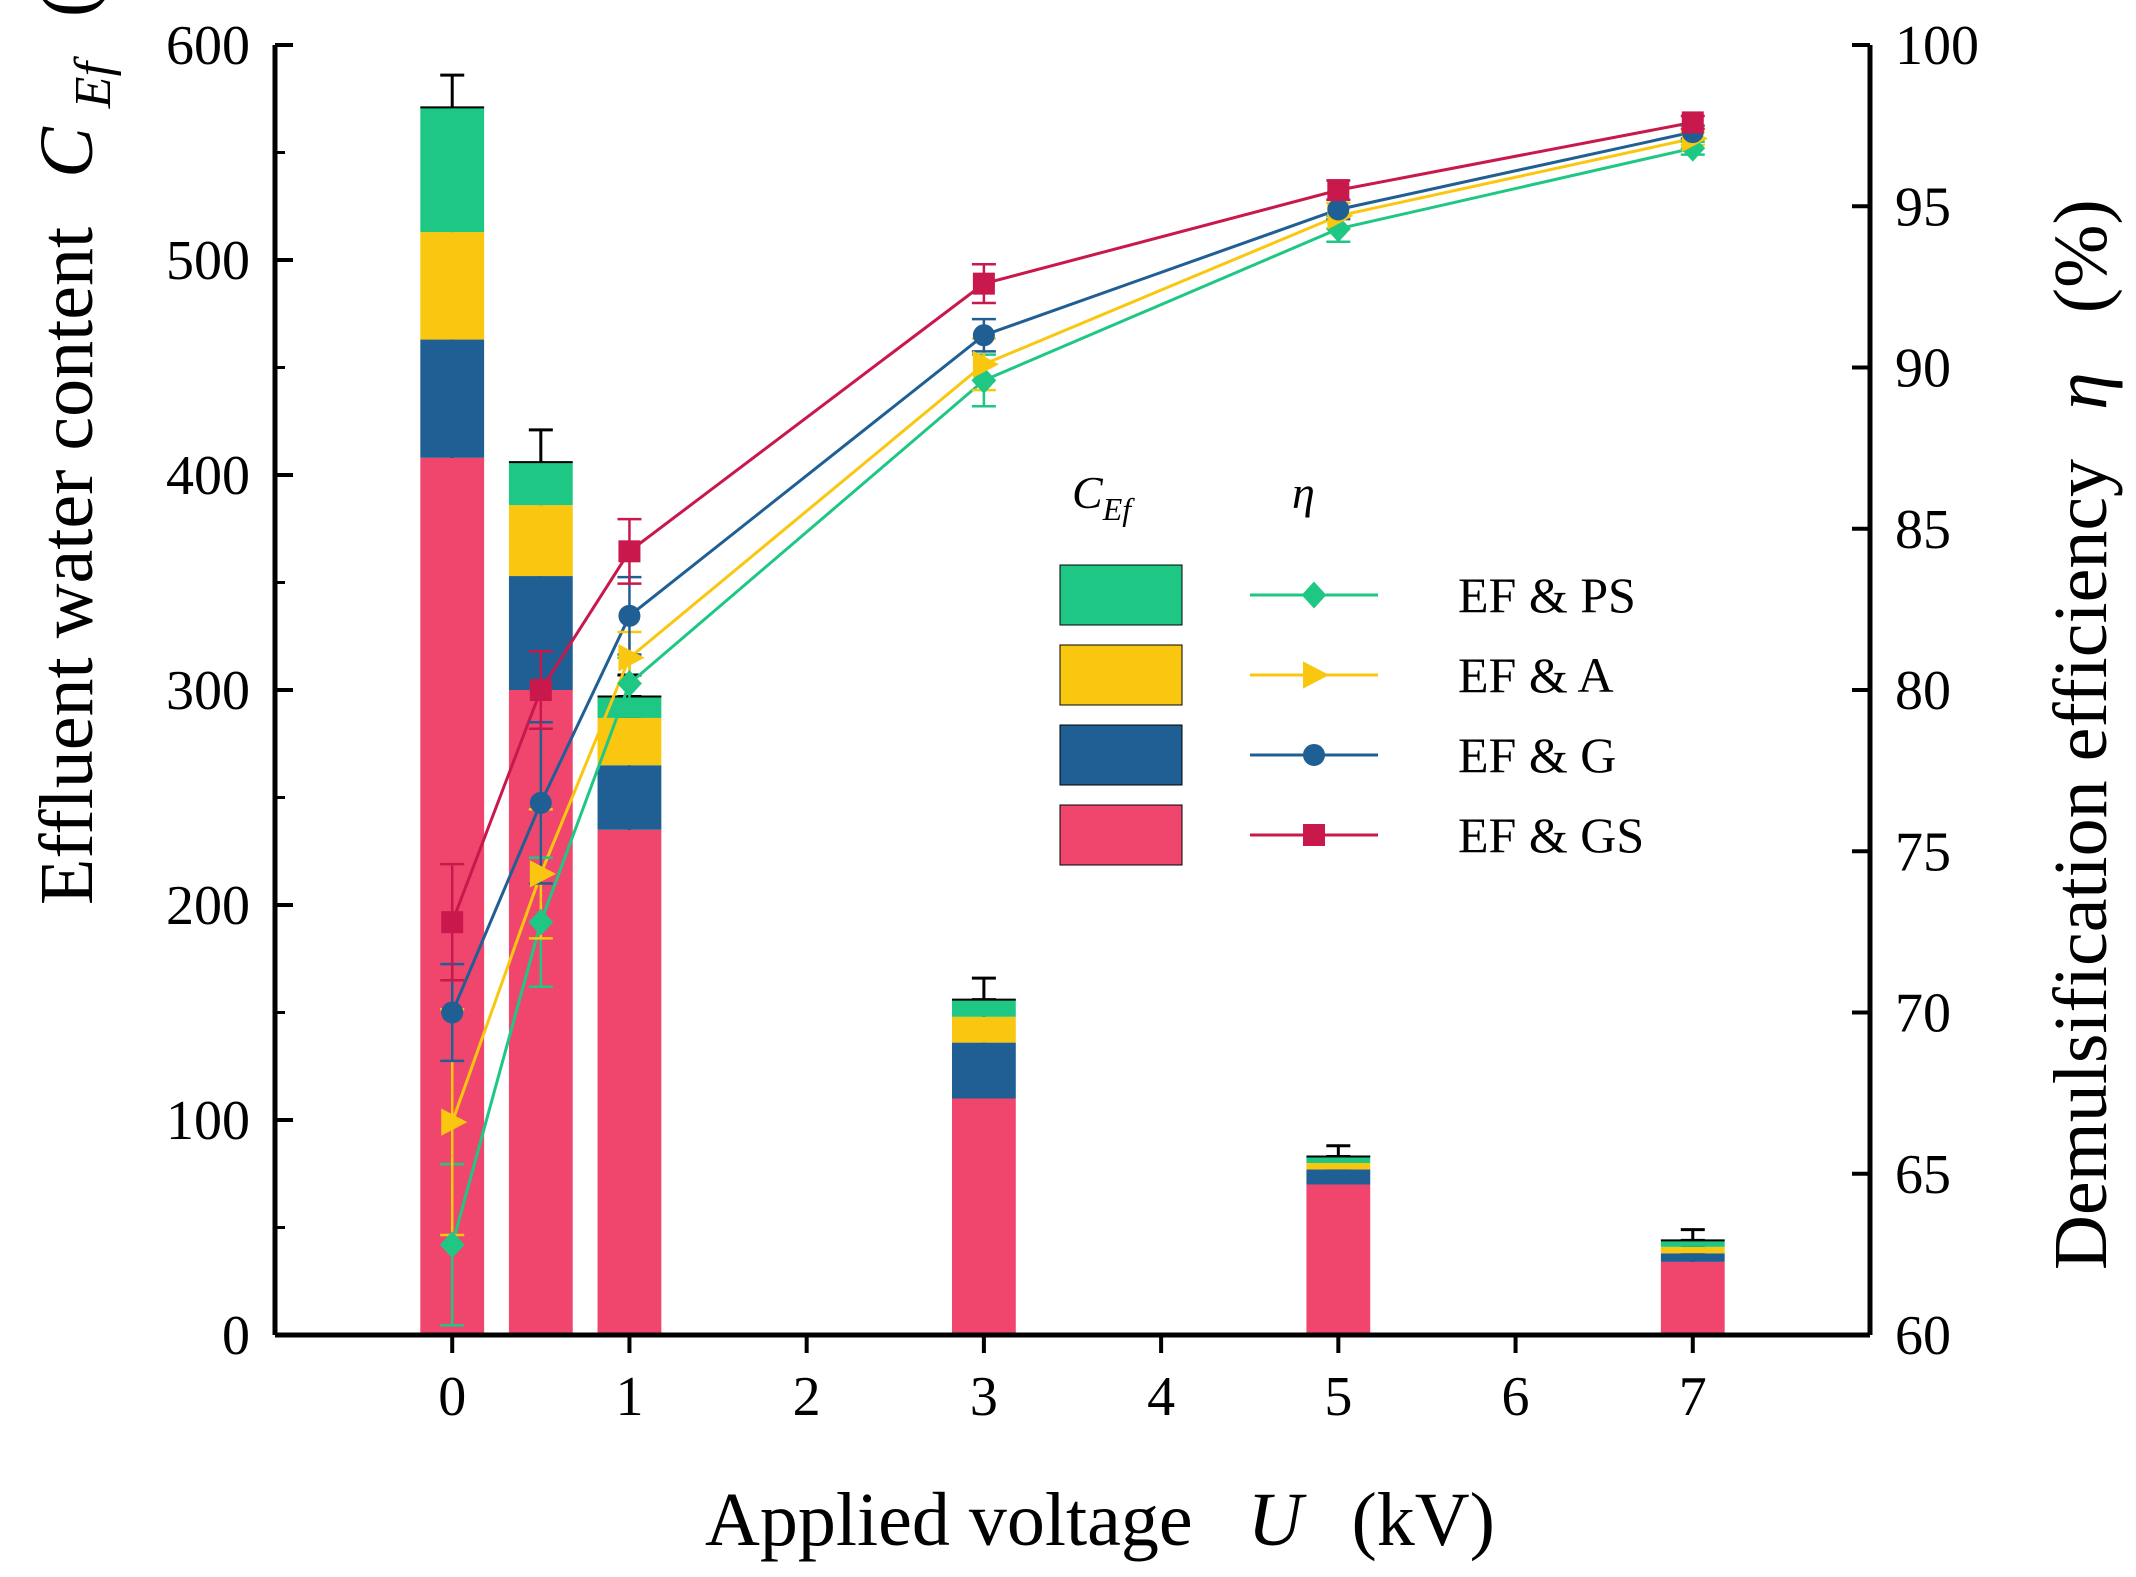 The height and width of the screenshot is (1577, 2136). Describe the element at coordinates (208, 46) in the screenshot. I see `y-left-tick-label-6: 600` at that location.